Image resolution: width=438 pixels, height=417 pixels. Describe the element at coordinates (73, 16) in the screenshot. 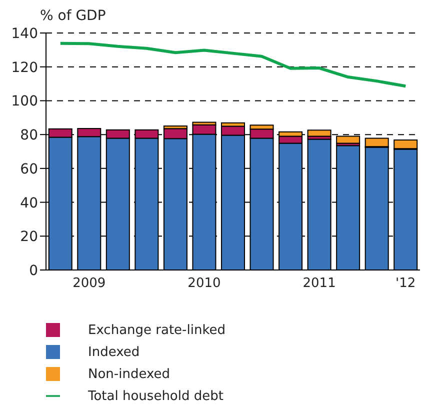

I see `y-axis-title: % of GDP` at that location.